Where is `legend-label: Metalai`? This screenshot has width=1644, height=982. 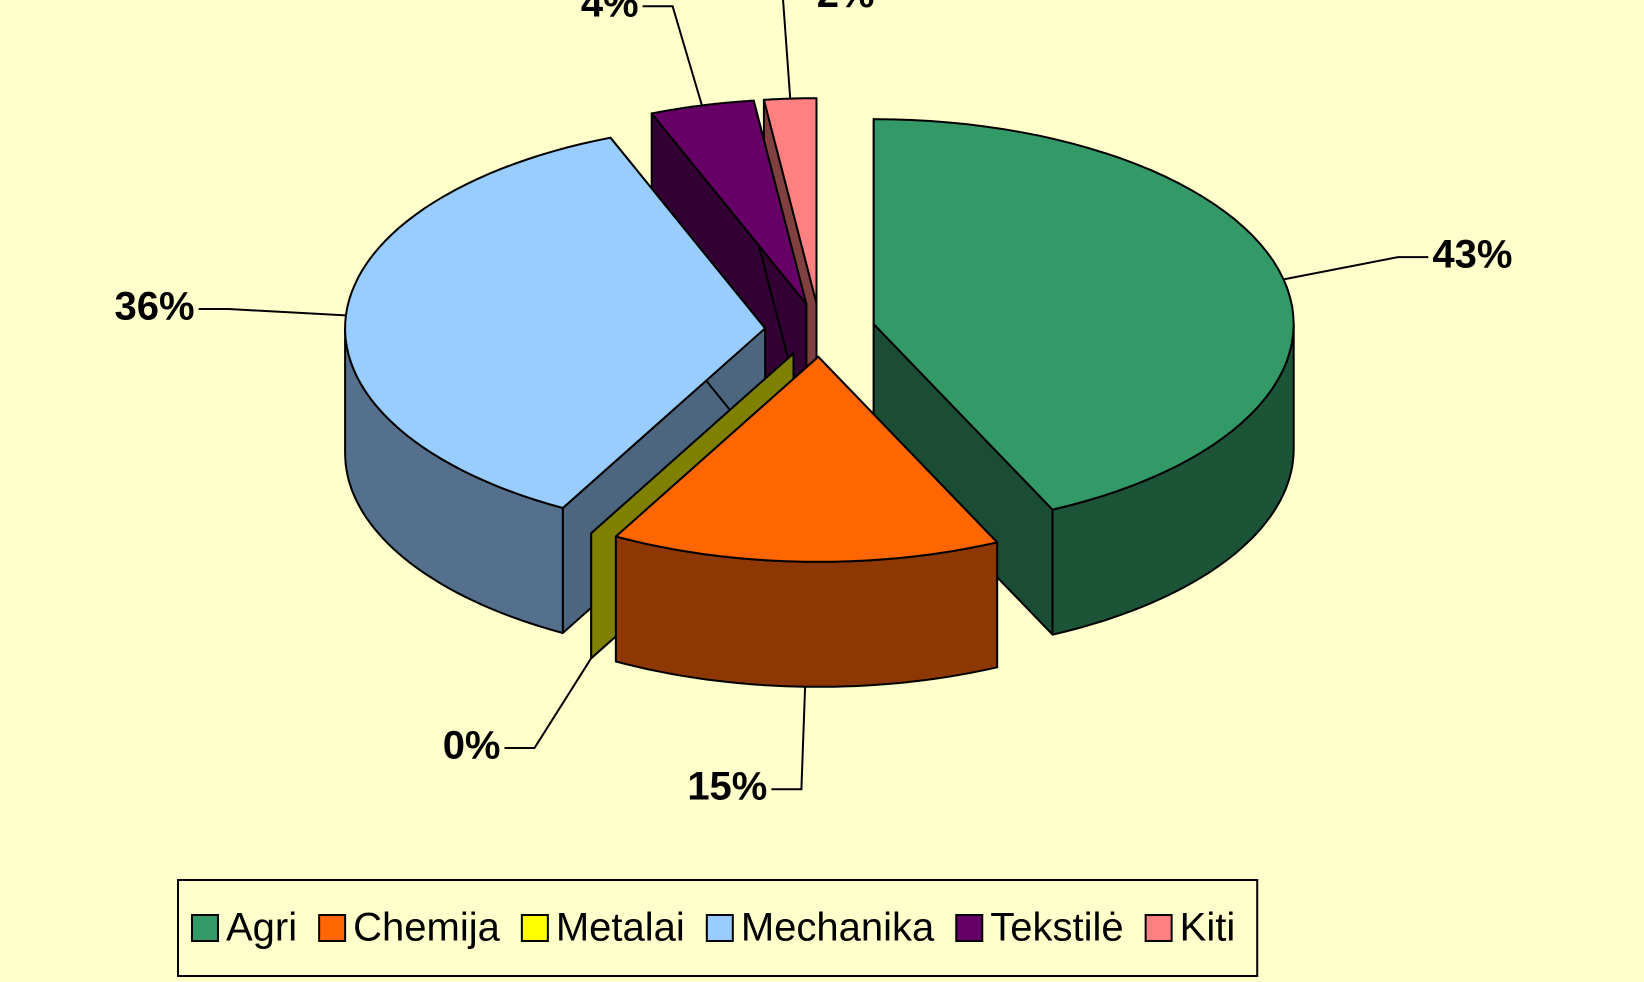
legend-label: Metalai is located at coordinates (620, 928).